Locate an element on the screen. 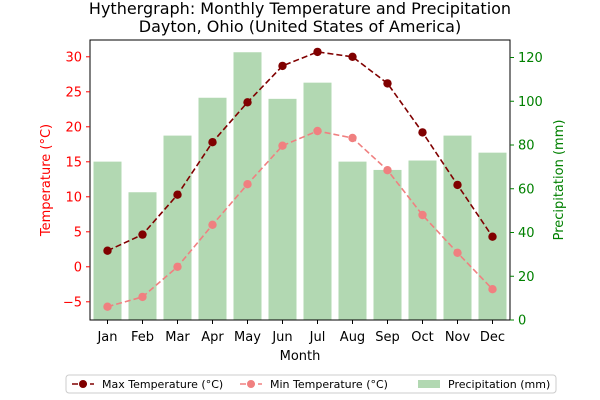 The height and width of the screenshot is (400, 600). x-tick-label: Feb is located at coordinates (142, 337).